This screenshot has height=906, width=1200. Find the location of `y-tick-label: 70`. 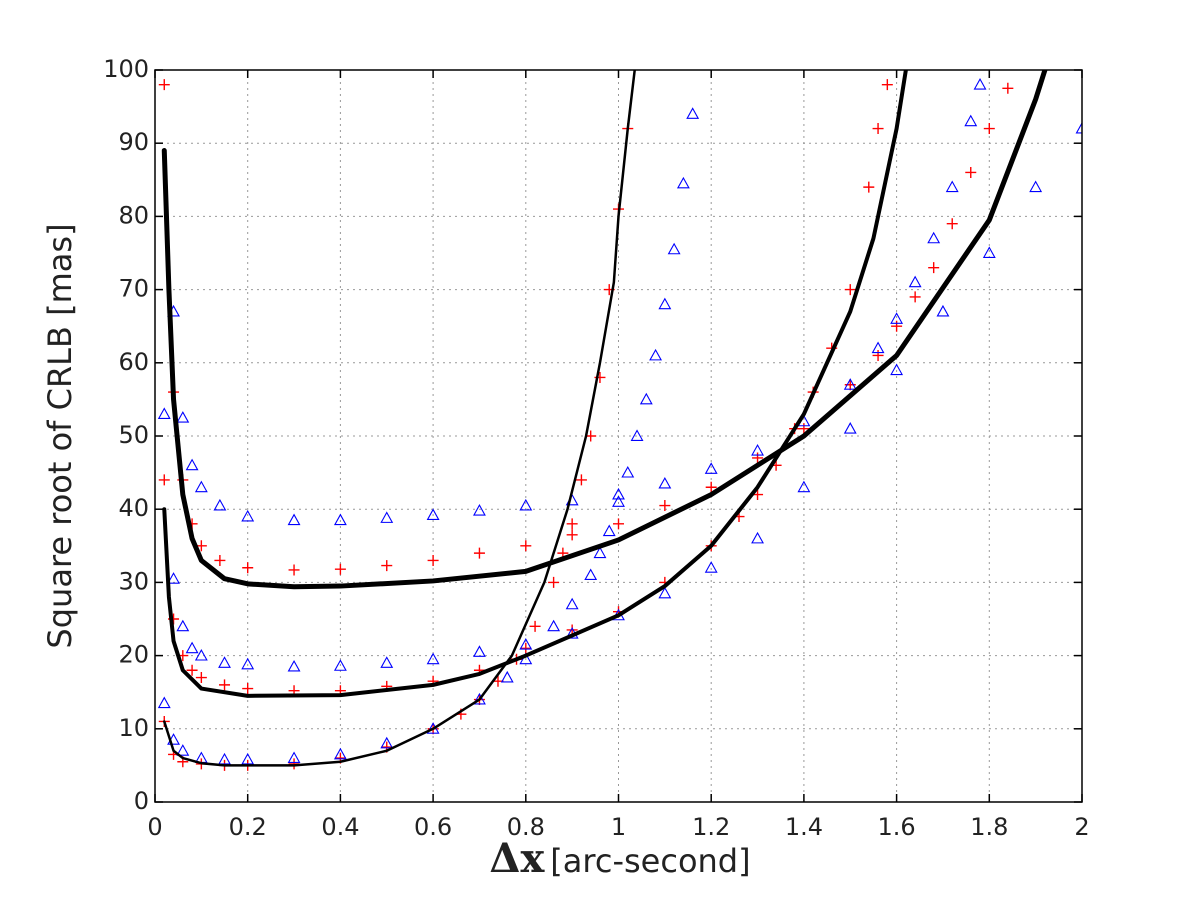

y-tick-label: 70 is located at coordinates (133, 289).